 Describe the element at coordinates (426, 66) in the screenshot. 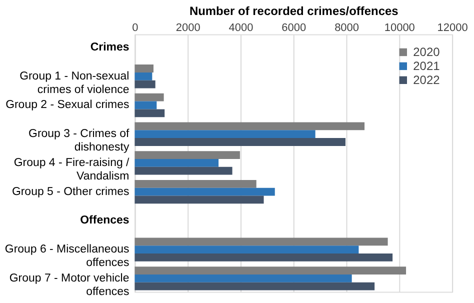

I see `legend-label: 2021` at that location.